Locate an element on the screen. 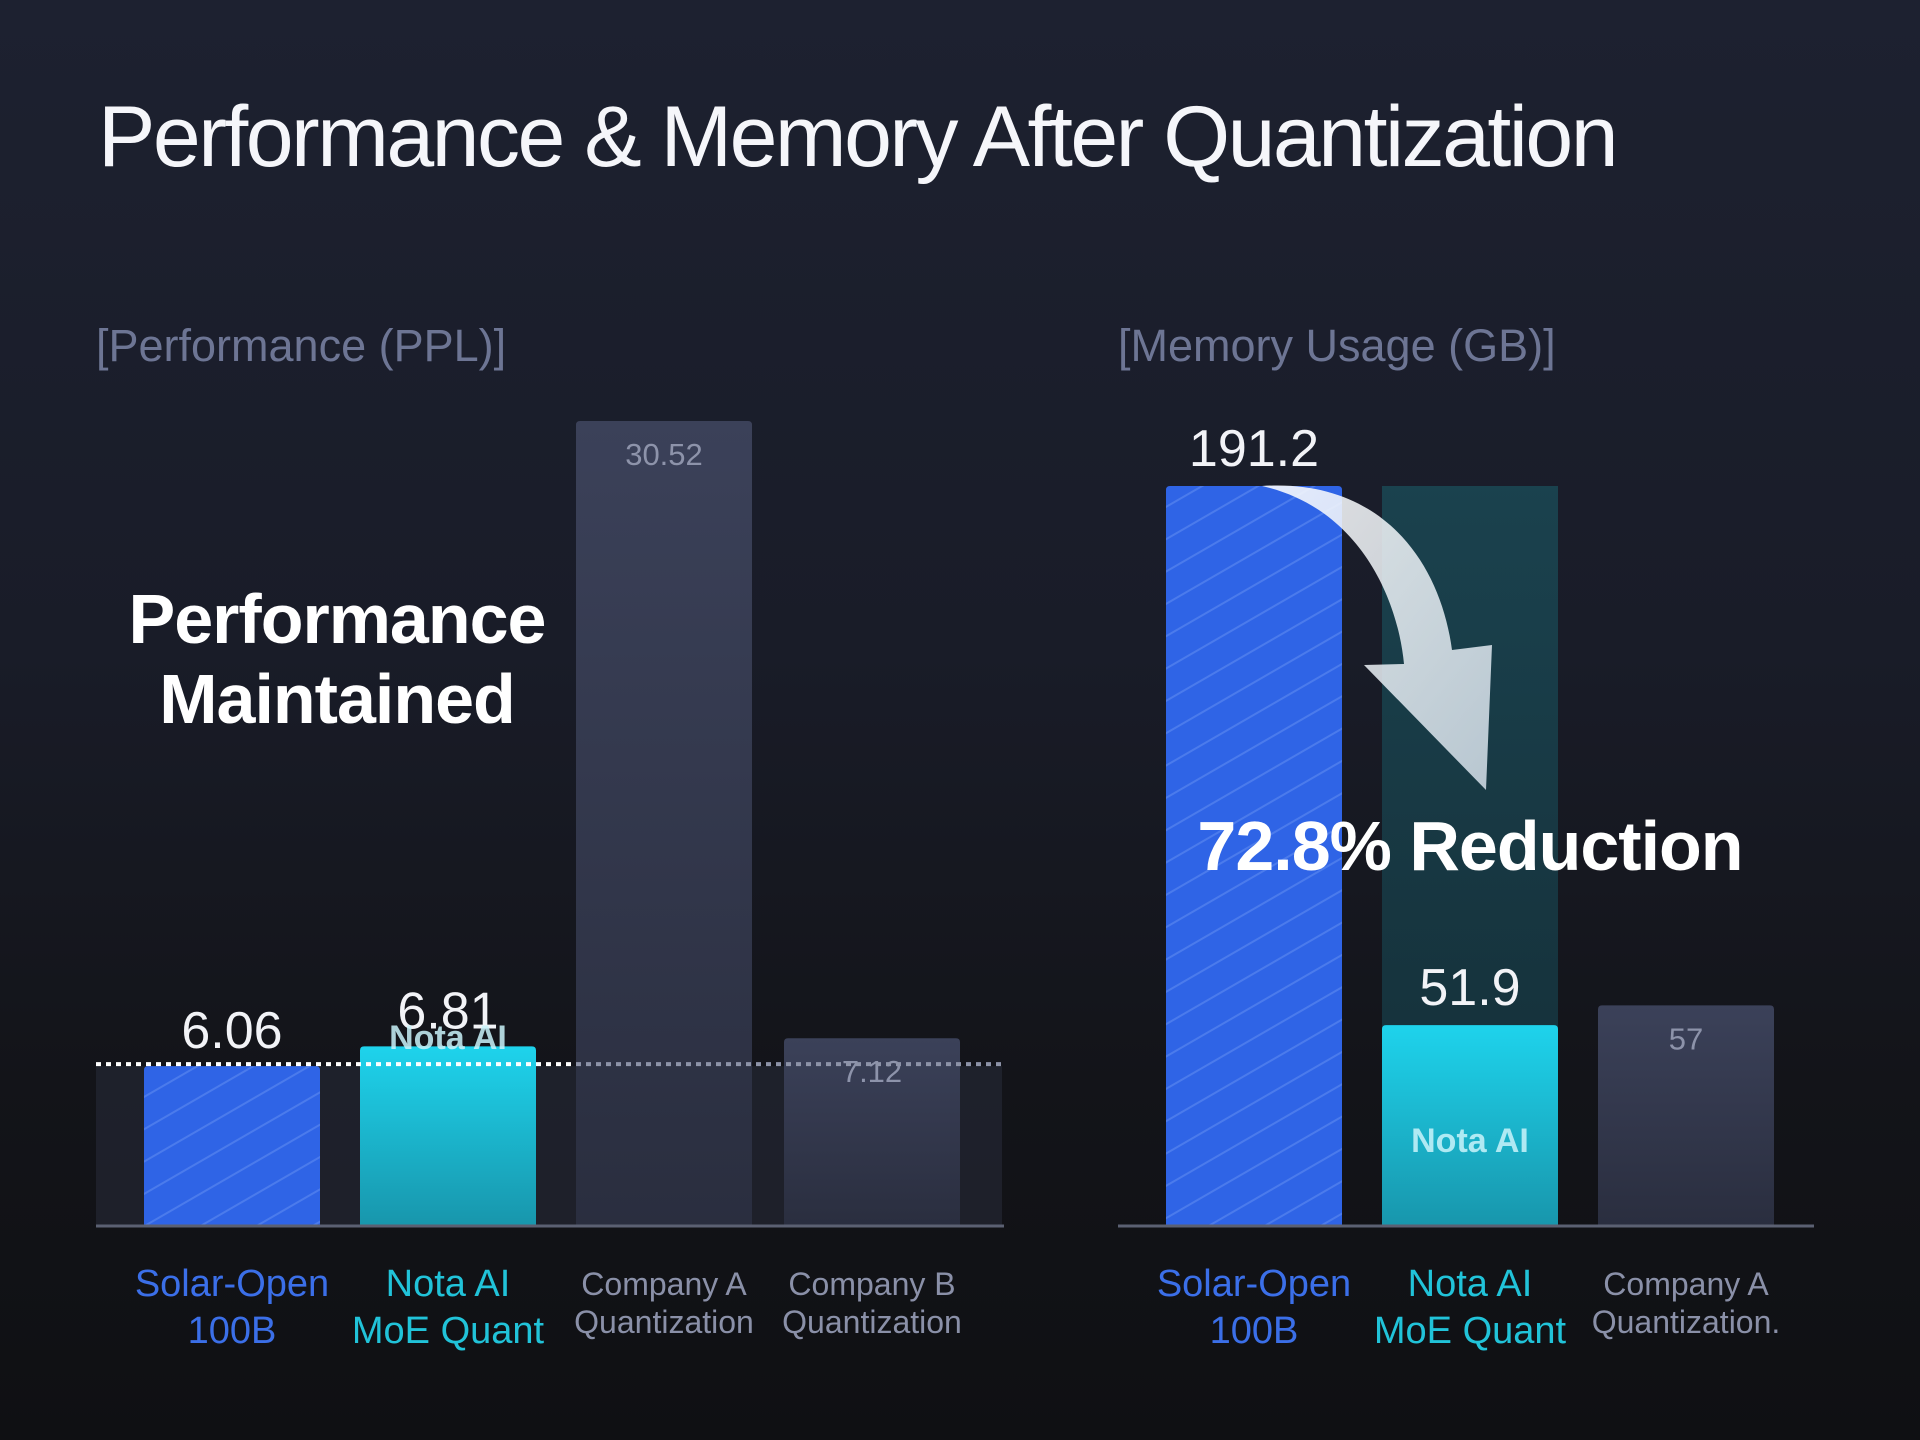 This screenshot has width=1920, height=1440. ppl-category-label: Company A is located at coordinates (664, 1284).